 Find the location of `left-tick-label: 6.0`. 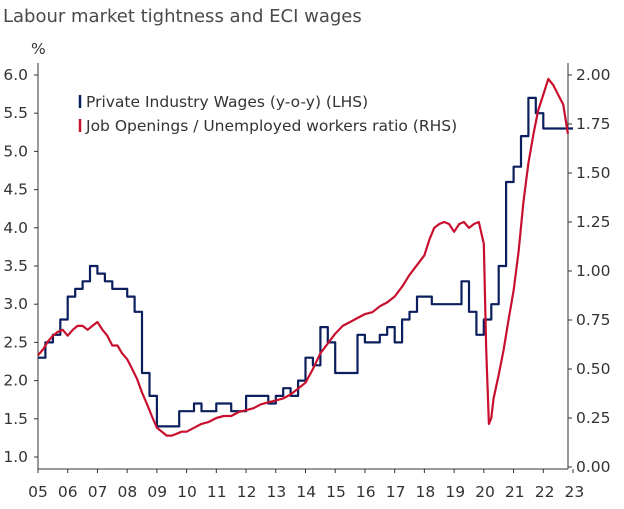

left-tick-label: 6.0 is located at coordinates (15, 75).